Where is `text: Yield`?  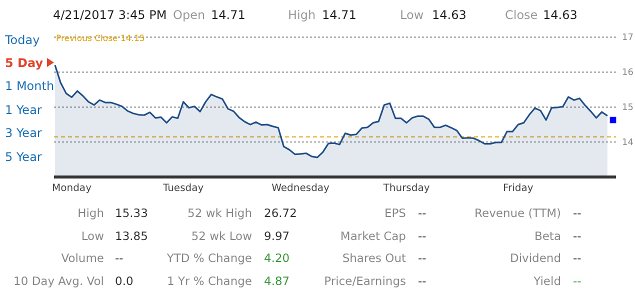
text: Yield is located at coordinates (546, 281).